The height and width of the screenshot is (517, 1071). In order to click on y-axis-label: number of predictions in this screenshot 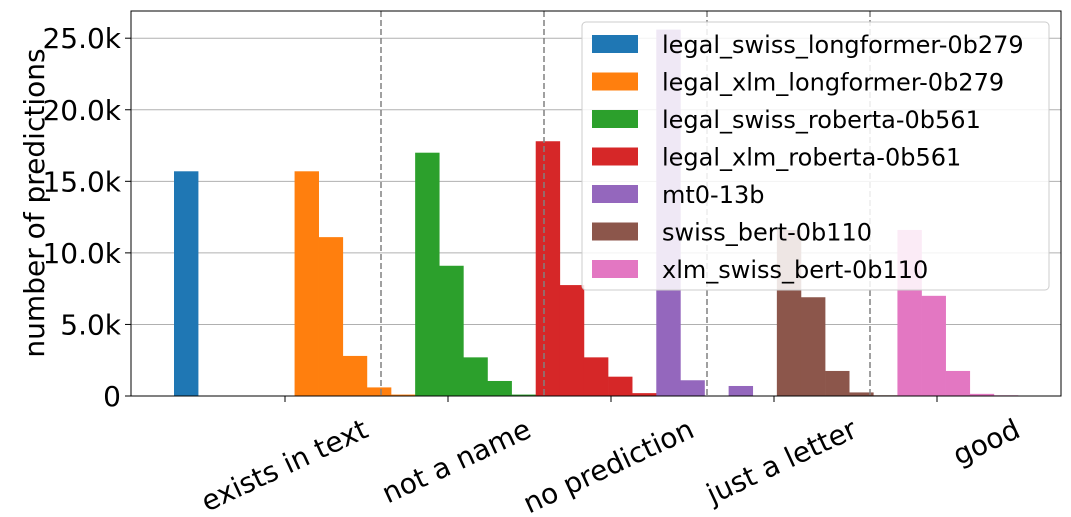, I will do `click(34, 202)`.